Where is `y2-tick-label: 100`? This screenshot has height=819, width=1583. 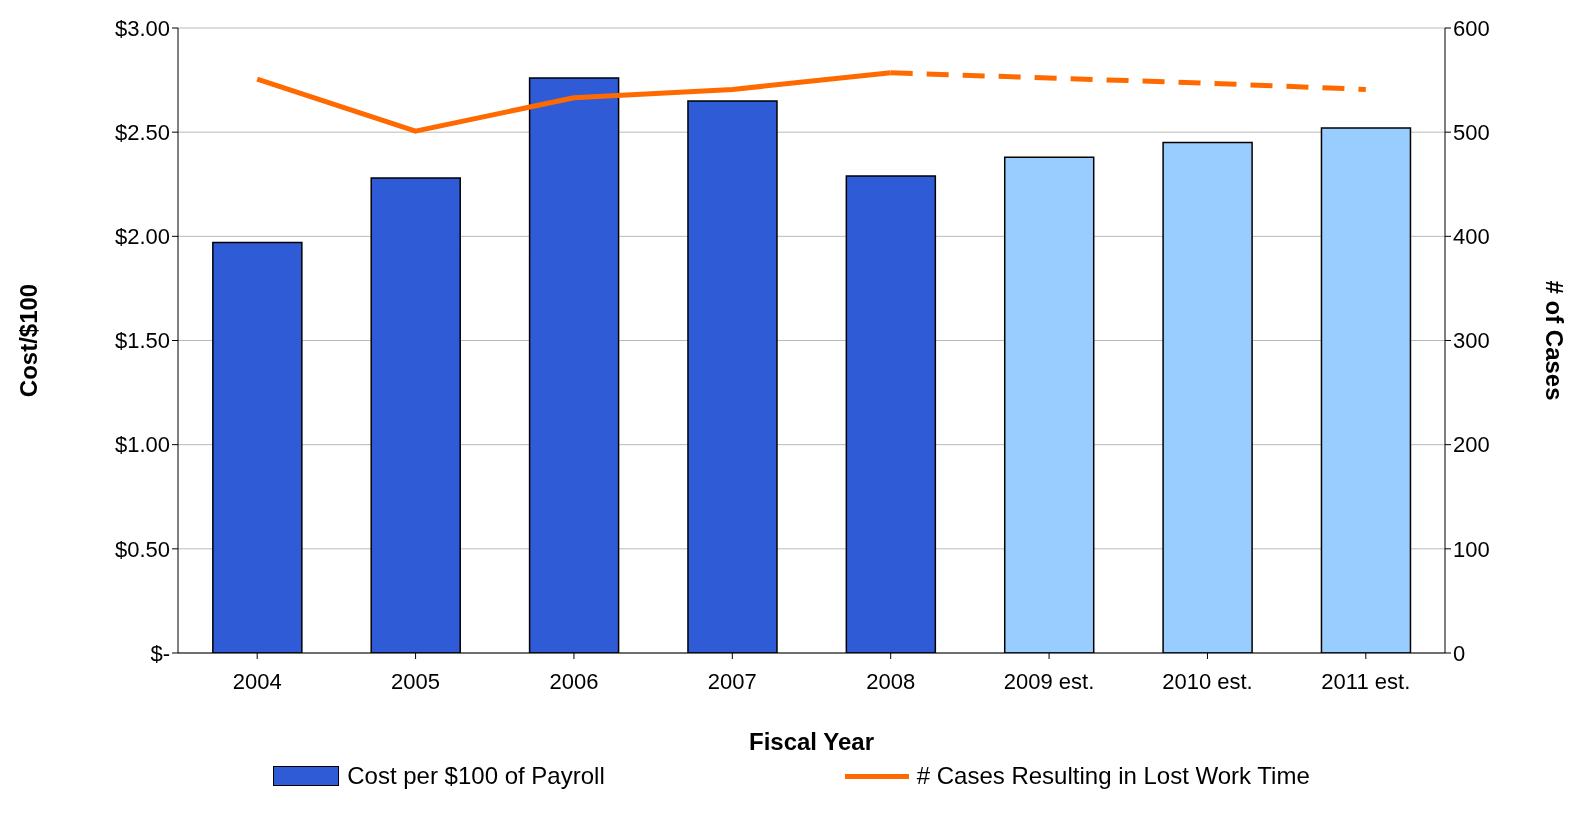 y2-tick-label: 100 is located at coordinates (1471, 549).